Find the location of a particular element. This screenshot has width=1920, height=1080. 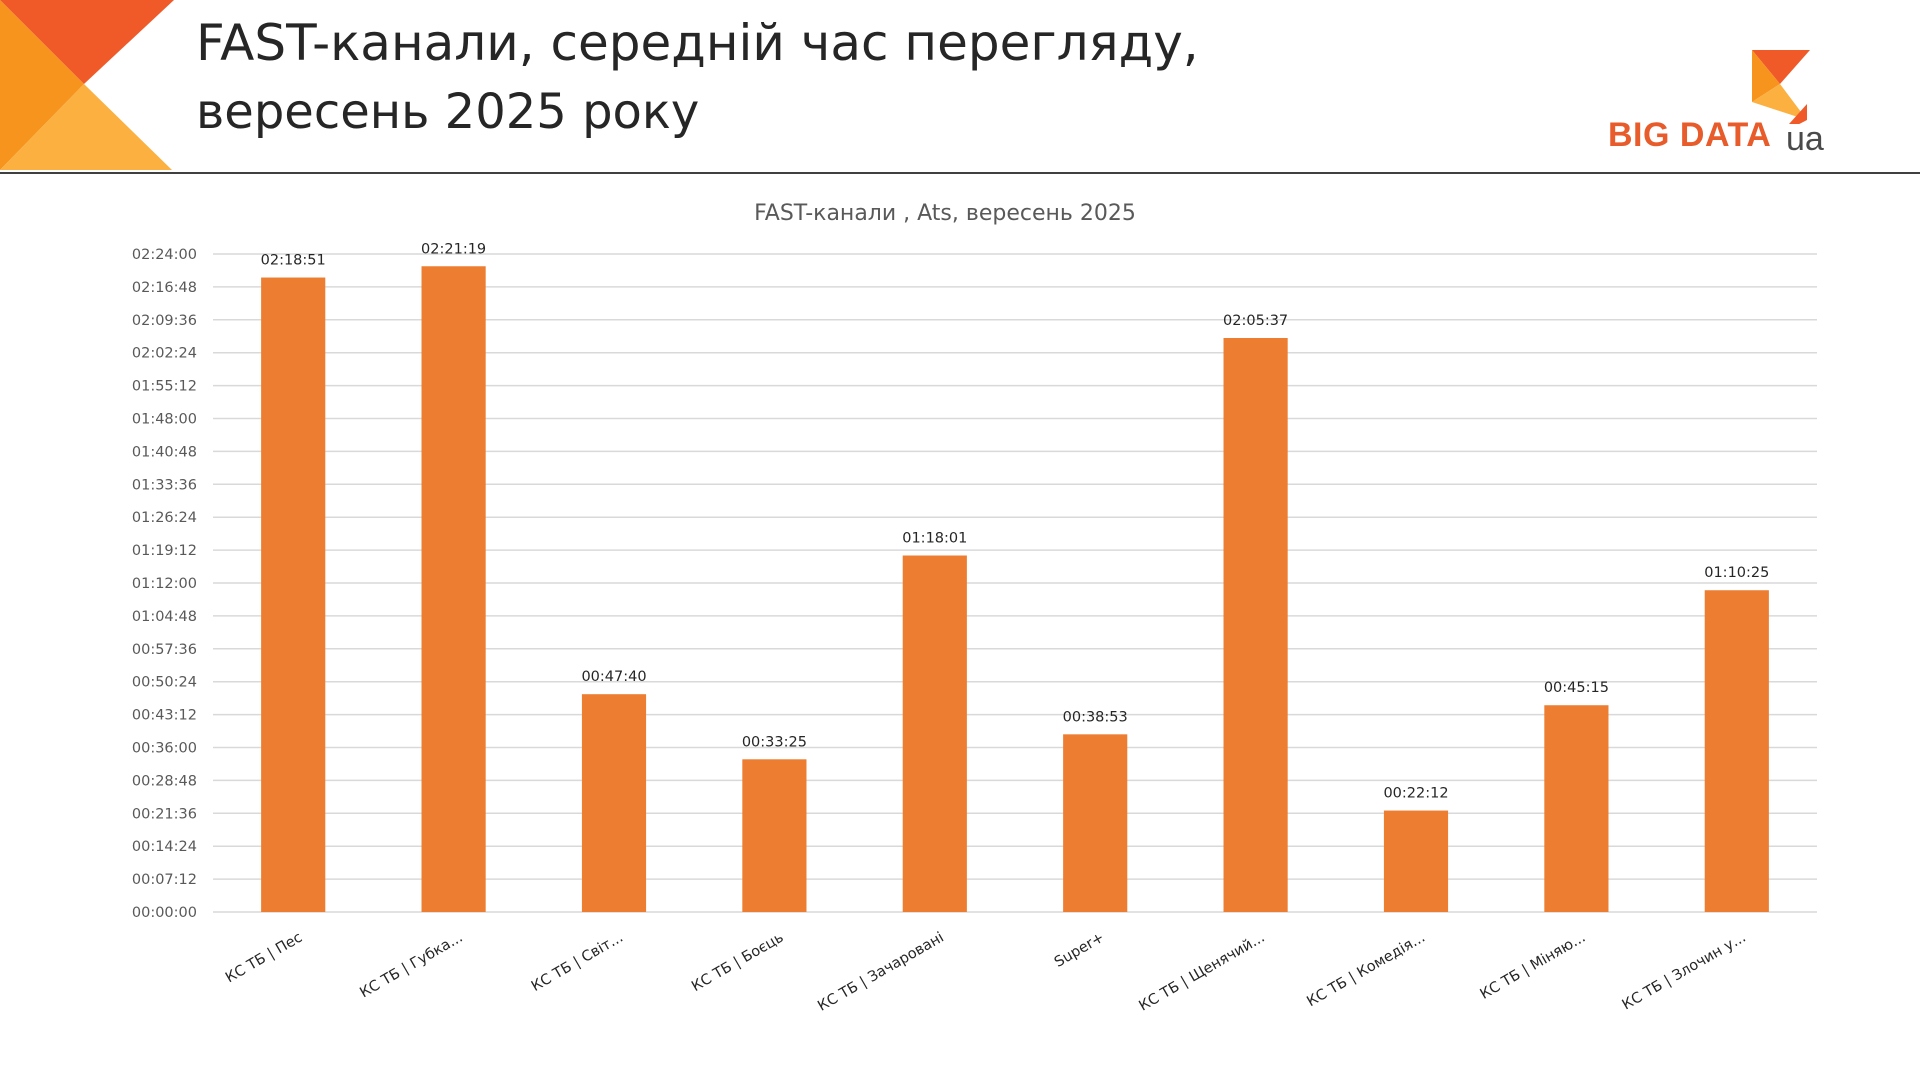

y-tick-label: 00:14:24 is located at coordinates (164, 847).